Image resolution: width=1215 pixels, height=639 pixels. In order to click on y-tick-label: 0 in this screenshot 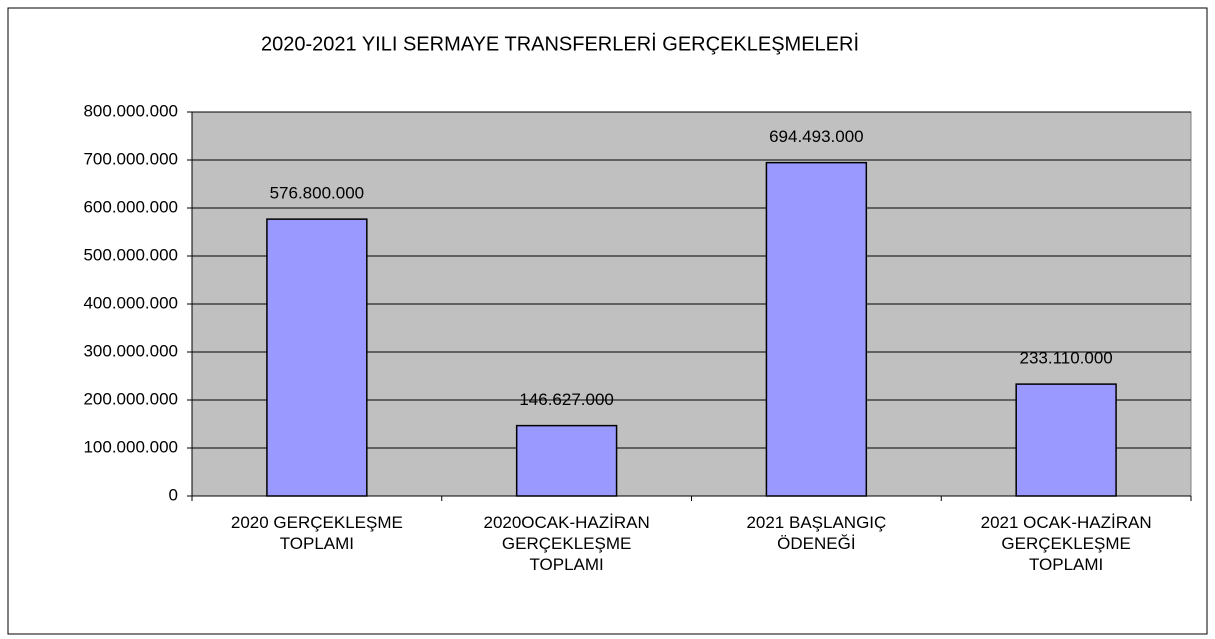, I will do `click(173, 494)`.